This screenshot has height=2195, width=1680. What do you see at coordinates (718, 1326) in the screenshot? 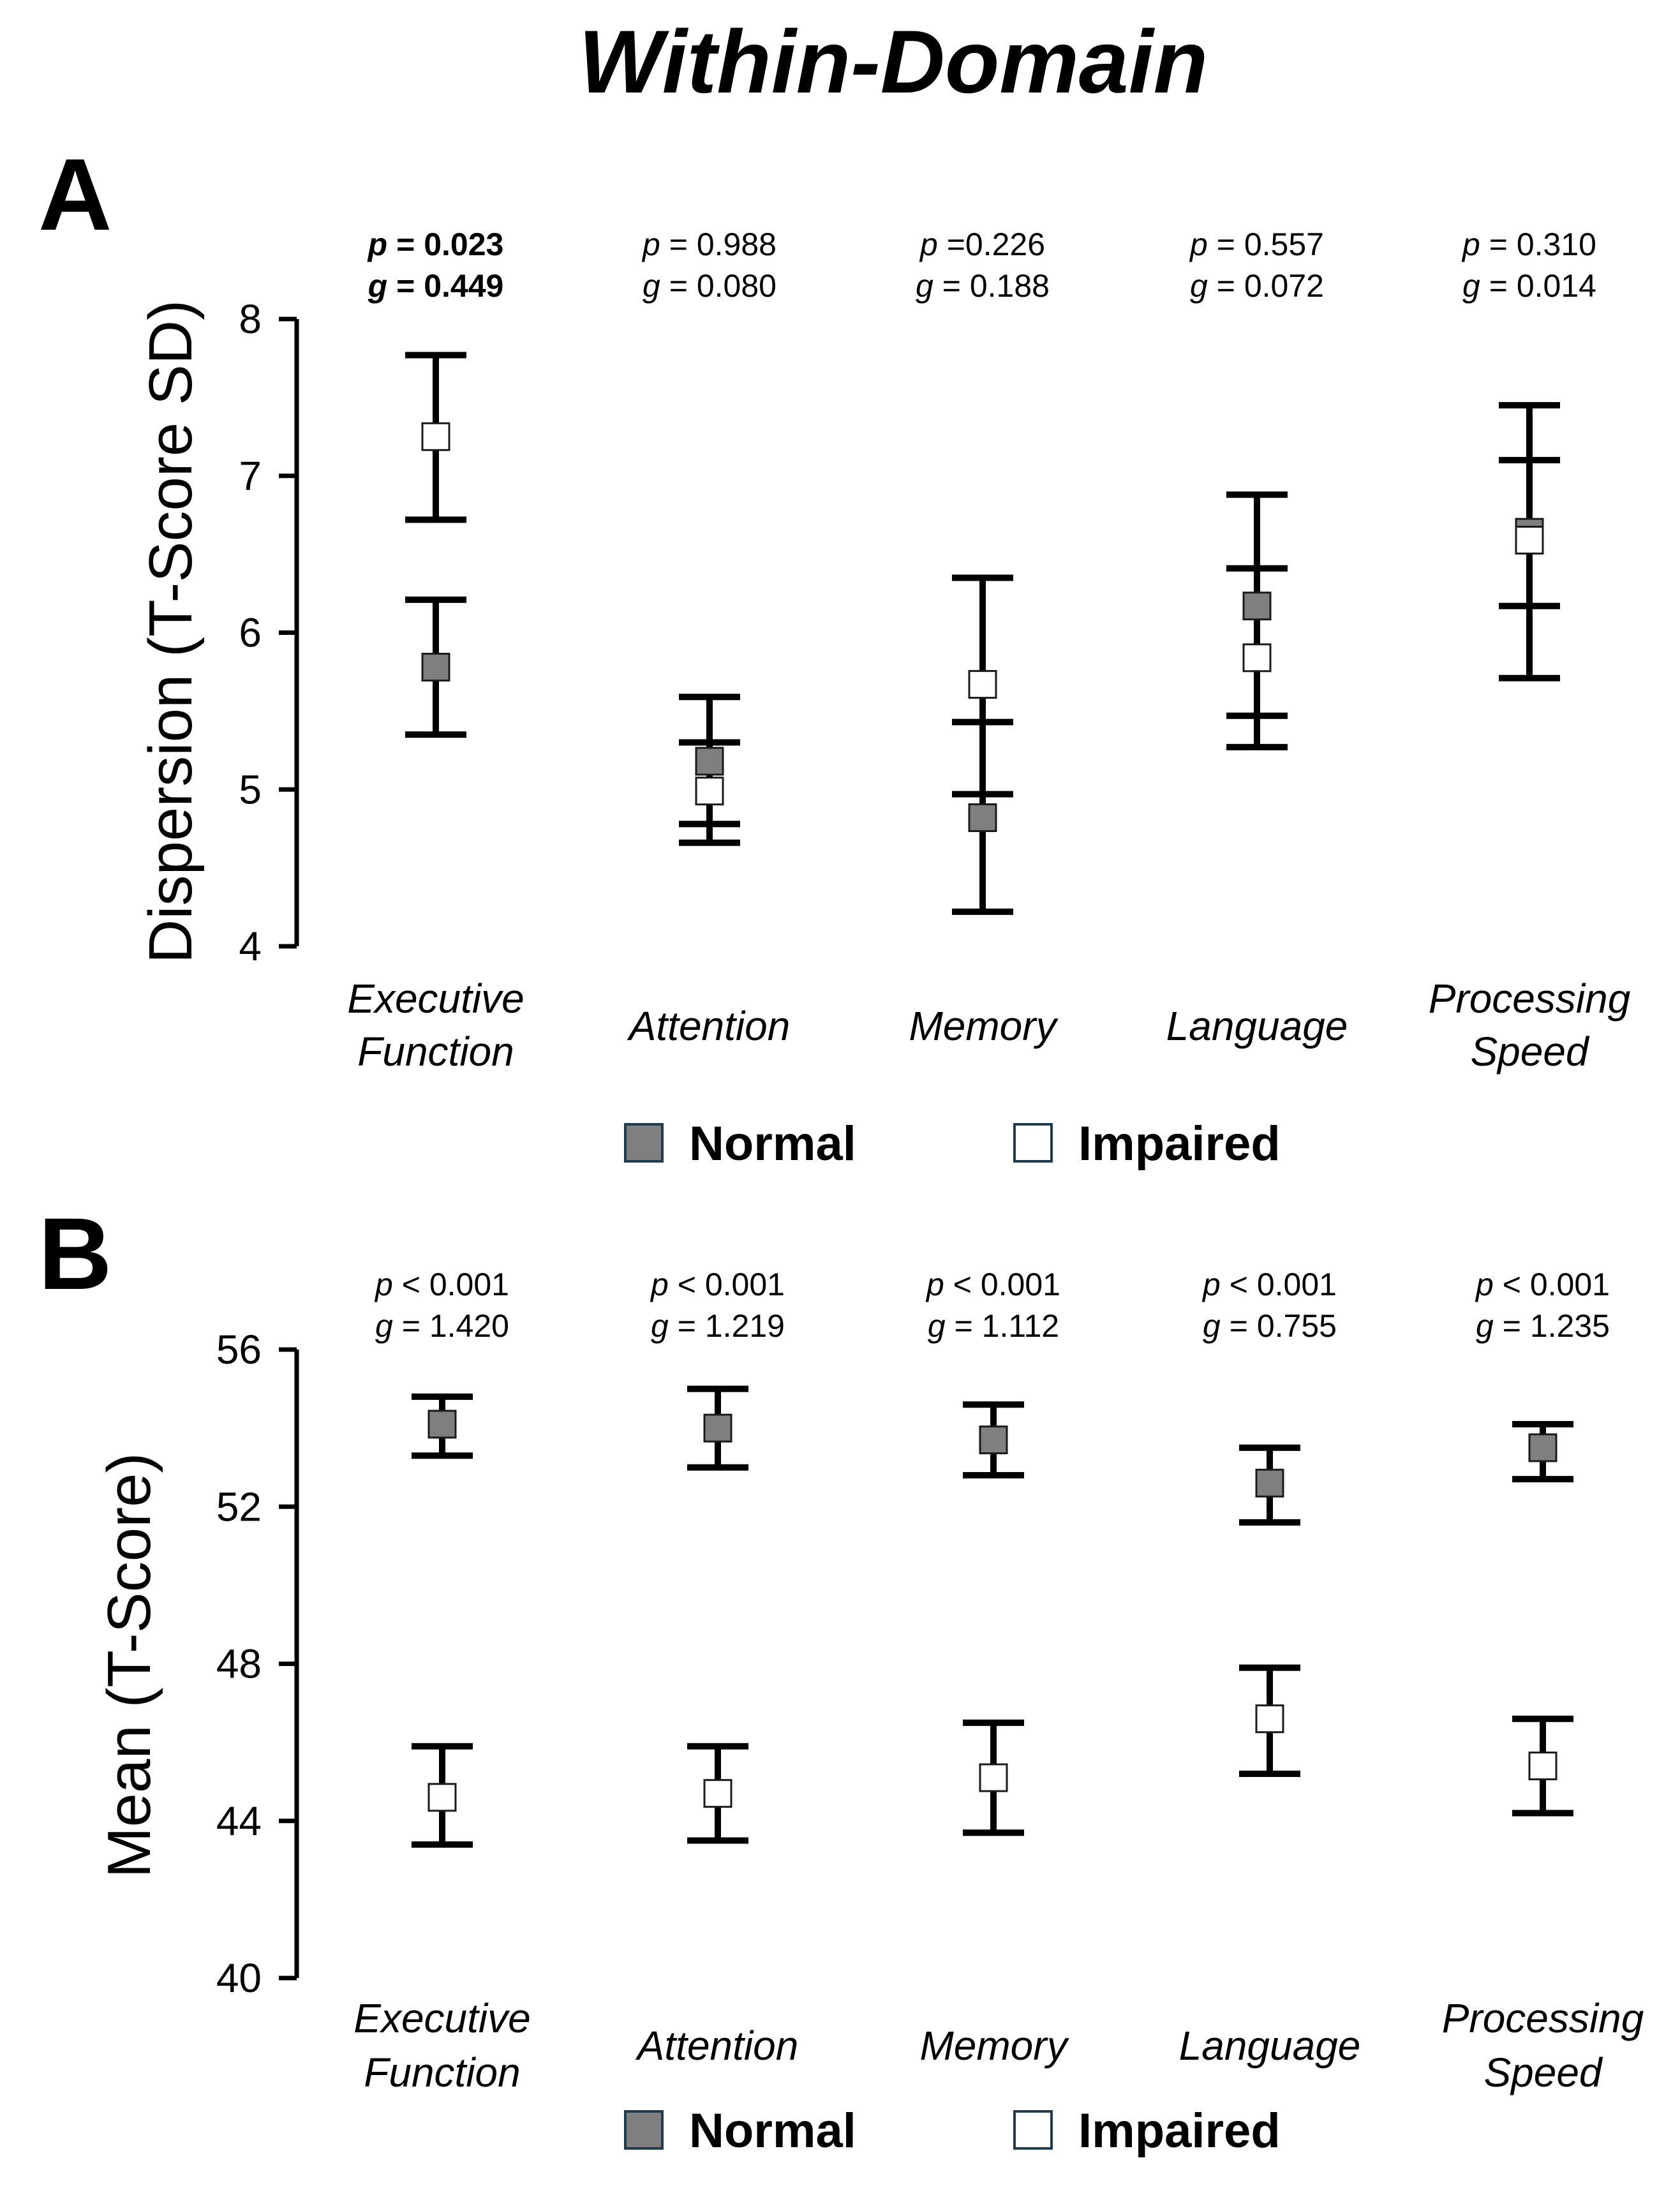
I see `g-value-label: g = 1.219` at bounding box center [718, 1326].